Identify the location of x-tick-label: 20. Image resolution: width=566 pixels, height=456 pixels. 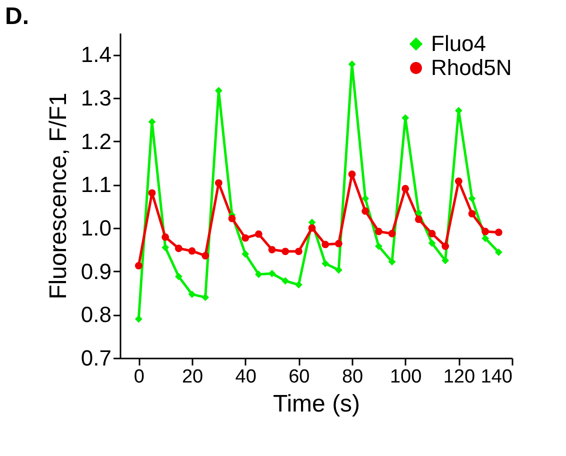
(193, 377).